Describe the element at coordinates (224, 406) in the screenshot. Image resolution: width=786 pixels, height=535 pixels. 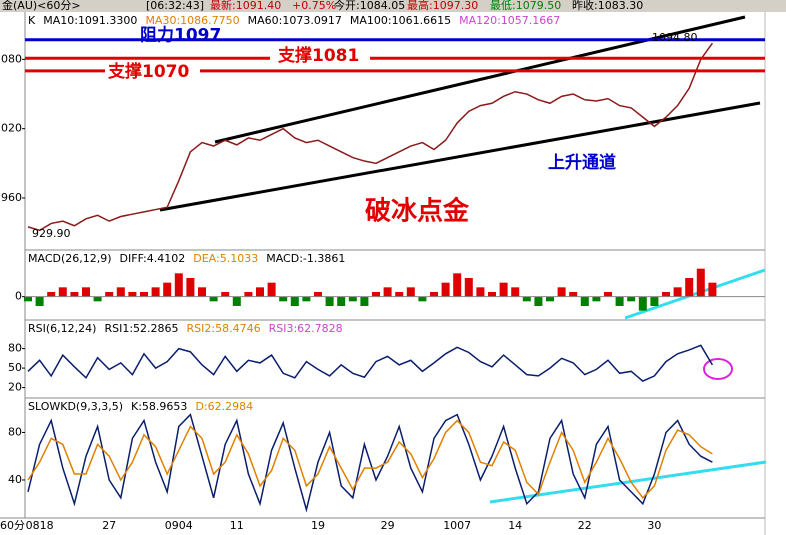
I see `legend-text: D:62.2984` at that location.